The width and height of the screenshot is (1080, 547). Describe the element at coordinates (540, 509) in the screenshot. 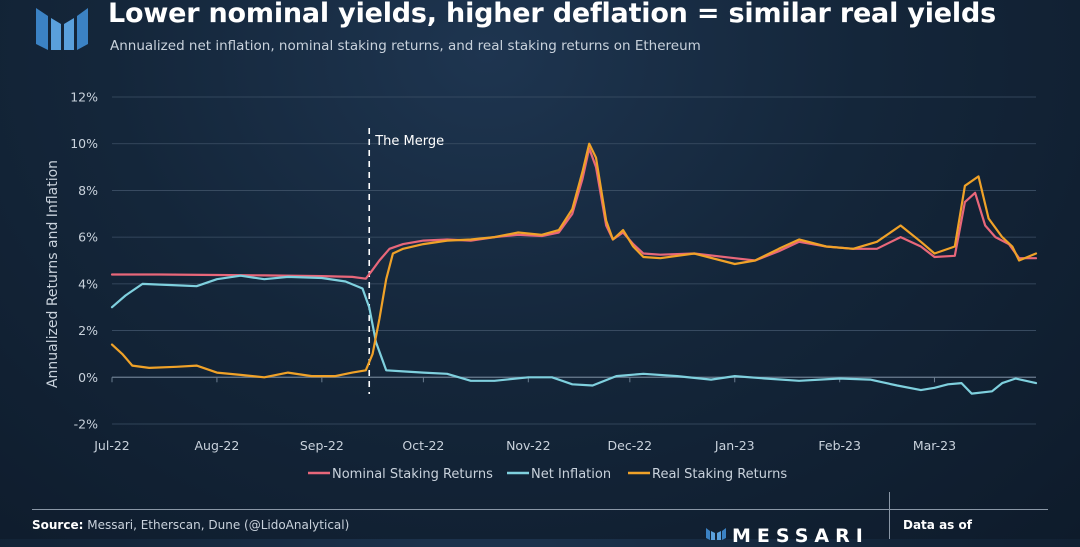

I see `footer-divider` at that location.